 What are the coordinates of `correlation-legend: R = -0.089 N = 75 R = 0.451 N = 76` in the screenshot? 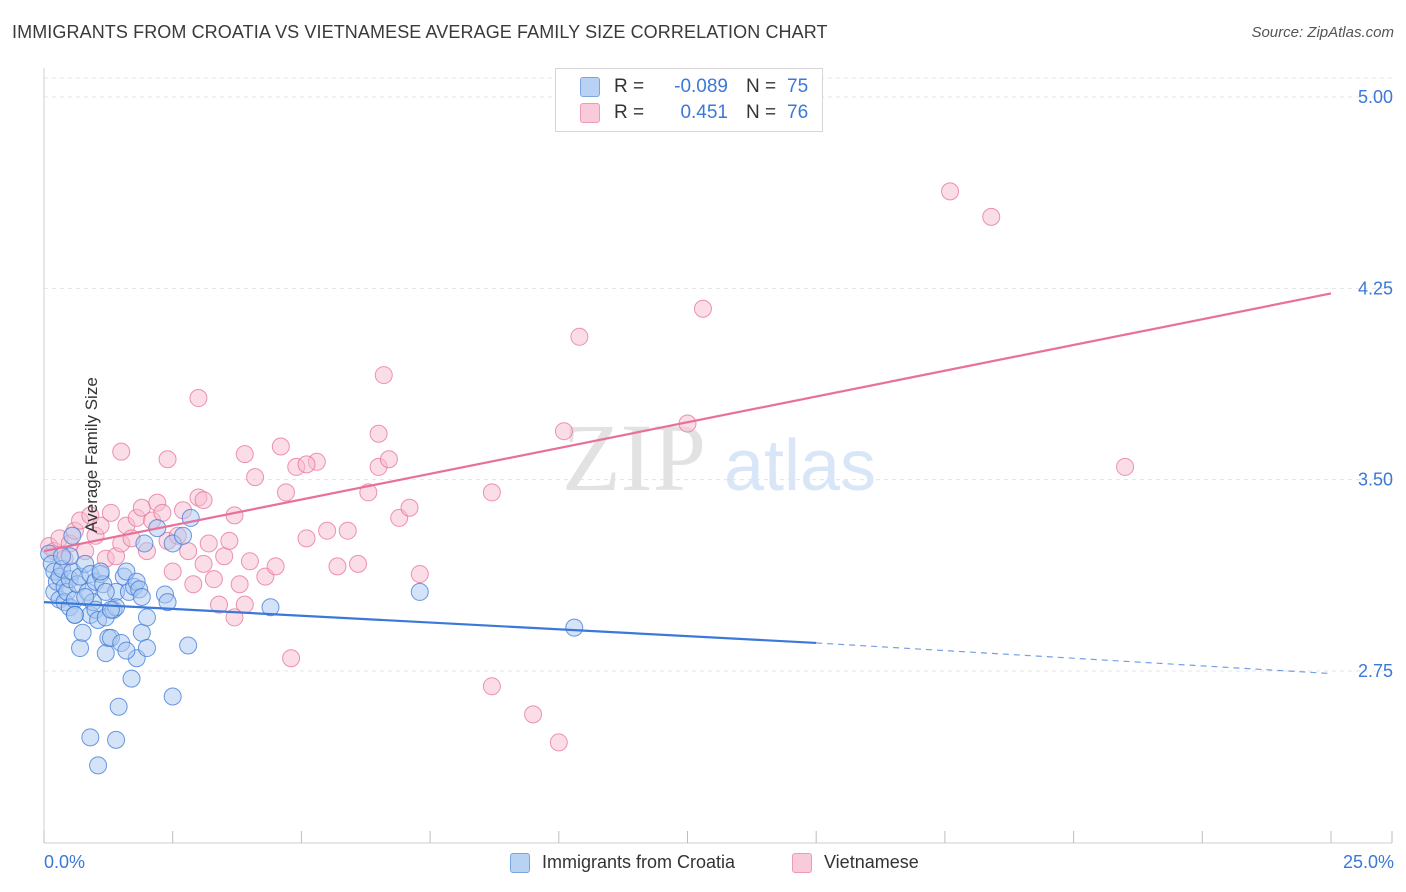 It's located at (689, 100).